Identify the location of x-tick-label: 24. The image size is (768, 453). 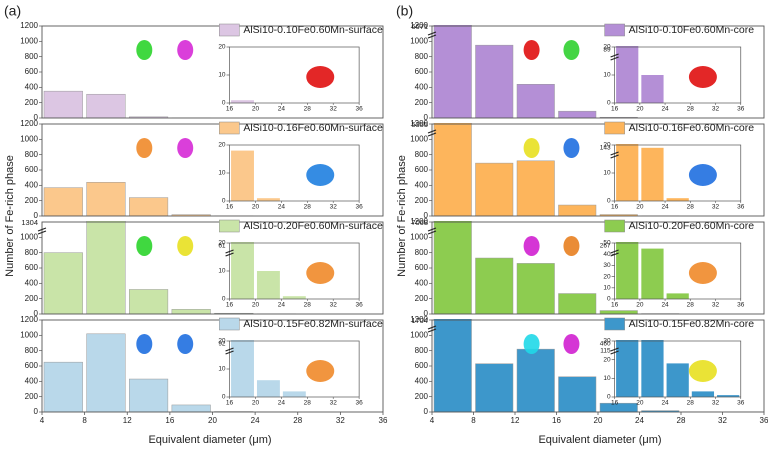
(639, 420).